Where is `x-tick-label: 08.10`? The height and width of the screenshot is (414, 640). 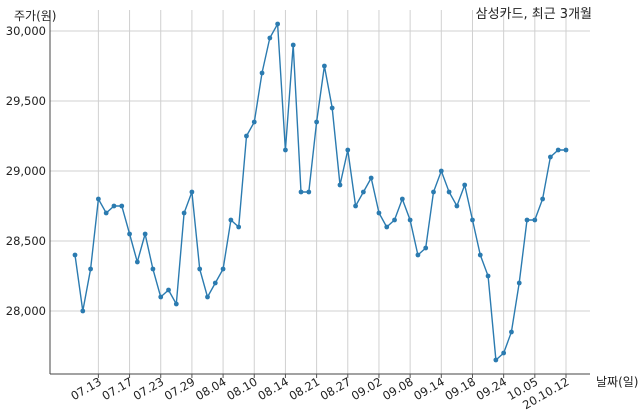
x-tick-label: 08.10 is located at coordinates (242, 388).